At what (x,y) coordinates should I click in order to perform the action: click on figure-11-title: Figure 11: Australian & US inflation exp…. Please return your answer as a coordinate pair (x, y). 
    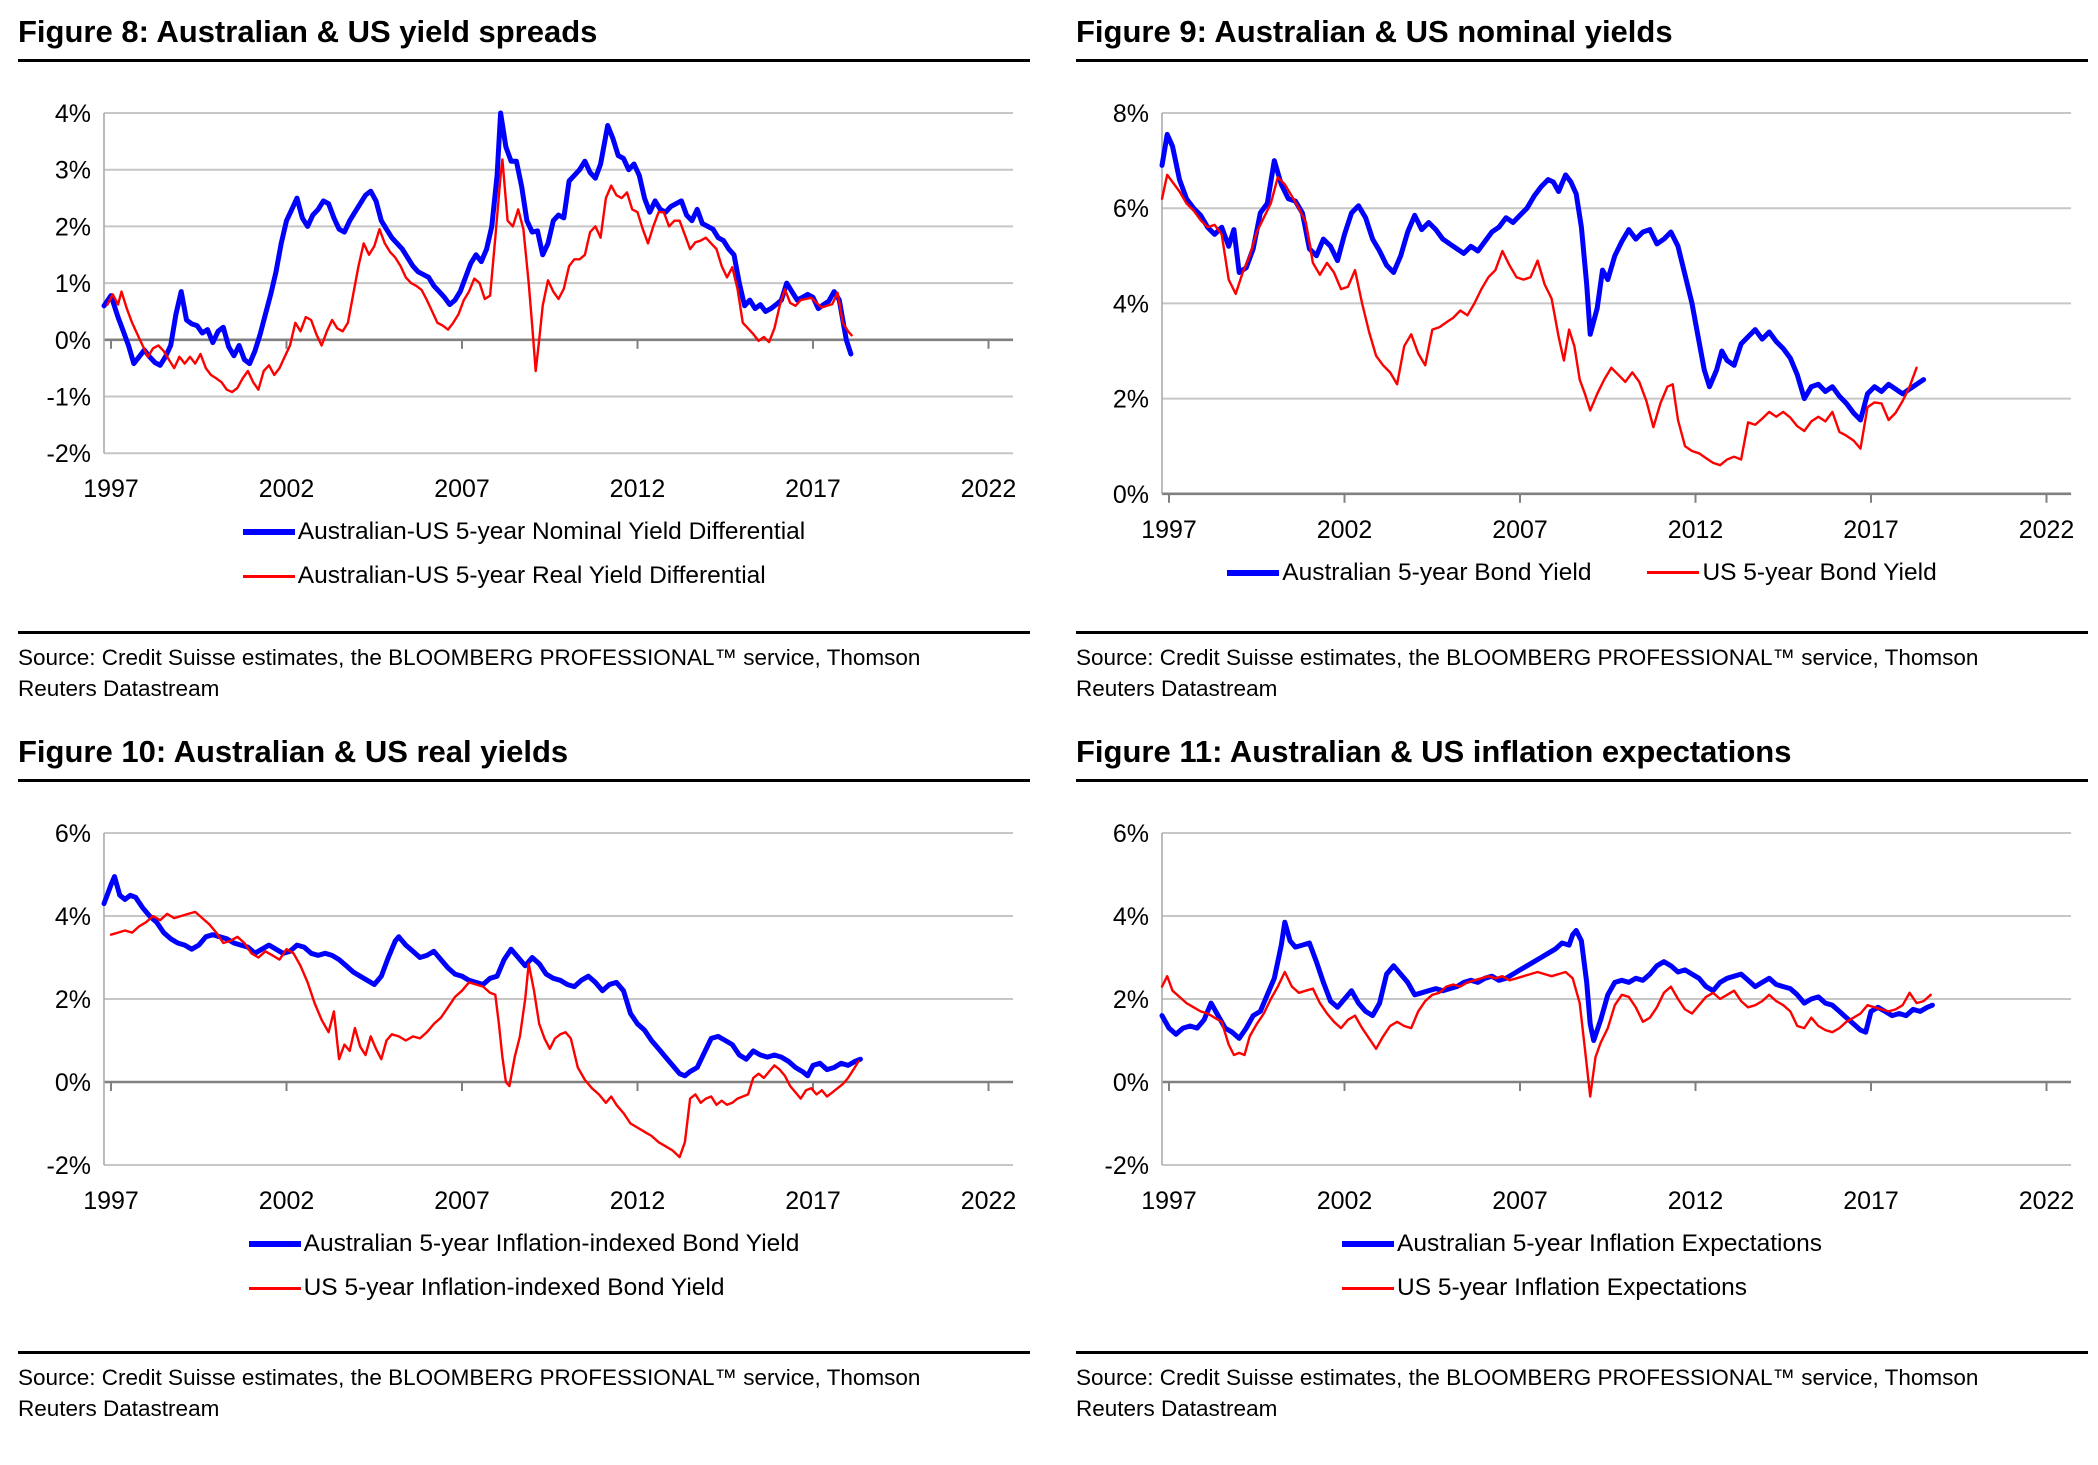
    Looking at the image, I should click on (1582, 757).